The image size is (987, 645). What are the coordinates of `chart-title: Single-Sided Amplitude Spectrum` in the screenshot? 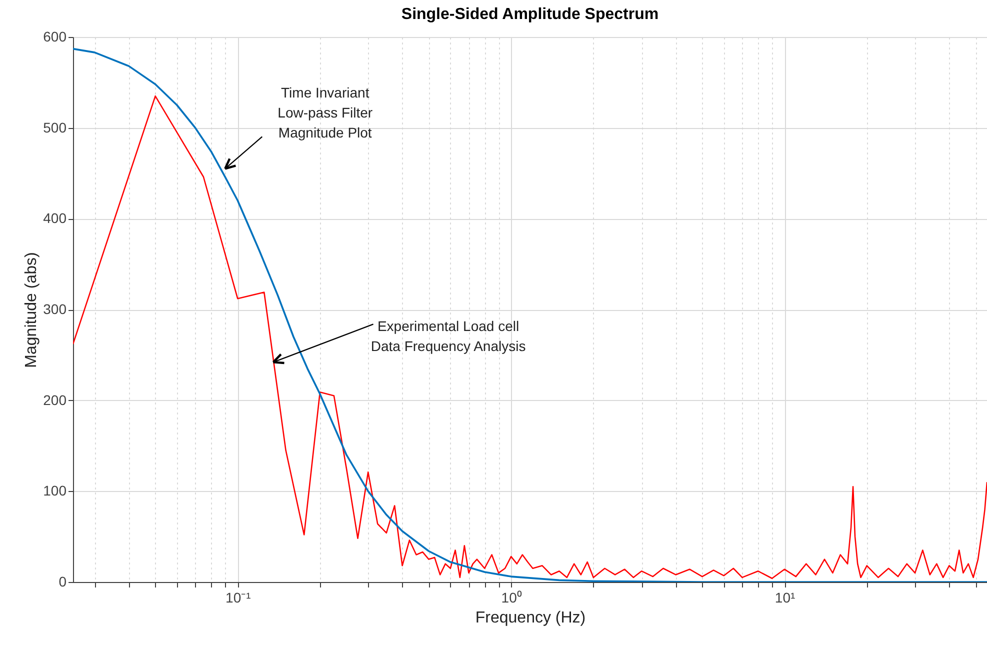 It's located at (530, 14).